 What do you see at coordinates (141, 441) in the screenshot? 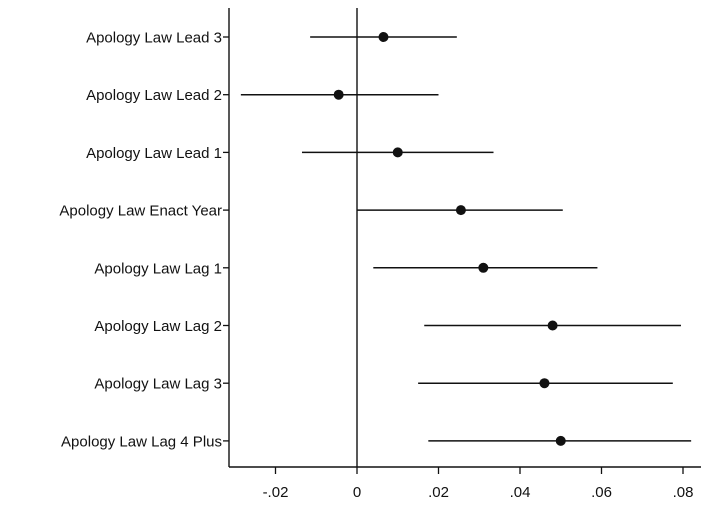
I see `category-label: Apology Law Lag 4 Plus` at bounding box center [141, 441].